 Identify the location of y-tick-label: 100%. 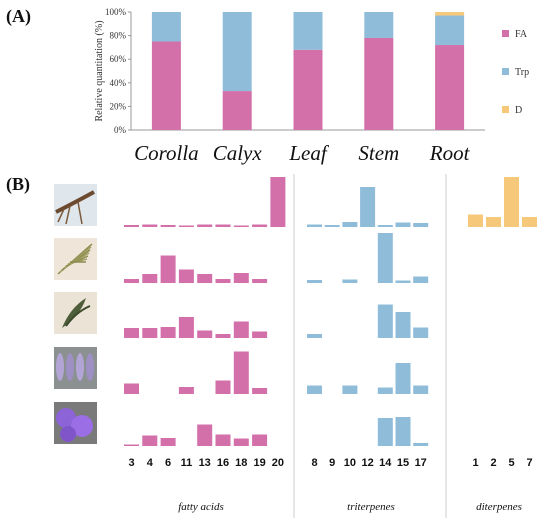
(116, 12).